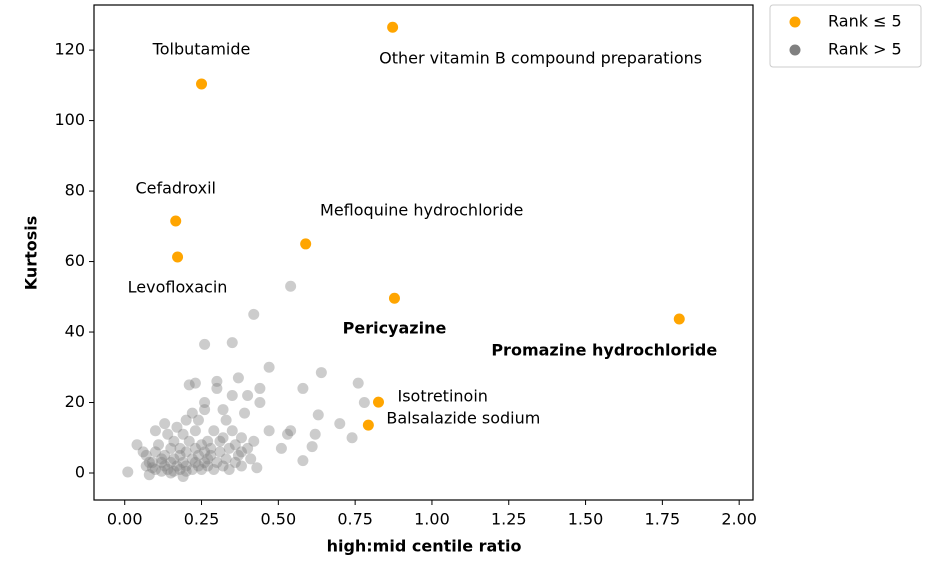 Image resolution: width=926 pixels, height=565 pixels. What do you see at coordinates (75, 331) in the screenshot?
I see `y-tick-label: 40` at bounding box center [75, 331].